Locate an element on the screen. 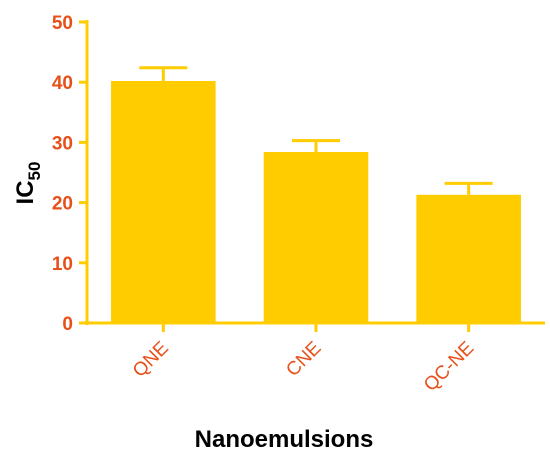 This screenshot has height=458, width=550. x-tick-label: QC-NE is located at coordinates (449, 367).